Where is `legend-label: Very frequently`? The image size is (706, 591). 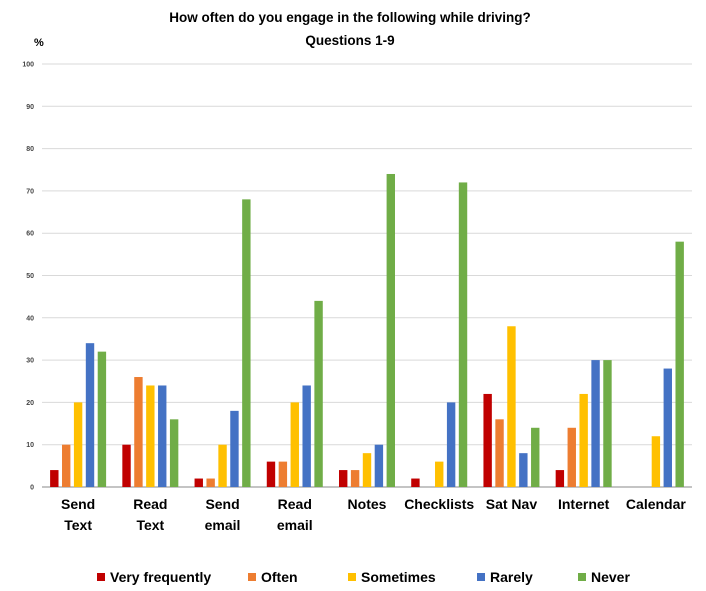
legend-label: Very frequently is located at coordinates (160, 577).